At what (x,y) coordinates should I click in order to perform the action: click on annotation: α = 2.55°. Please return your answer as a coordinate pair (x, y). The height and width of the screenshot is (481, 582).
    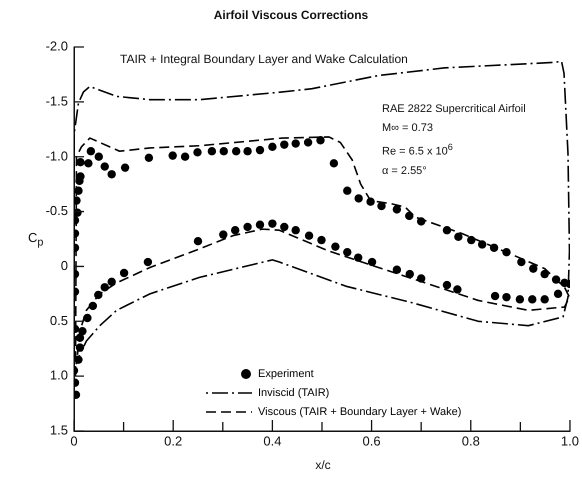
    Looking at the image, I should click on (405, 171).